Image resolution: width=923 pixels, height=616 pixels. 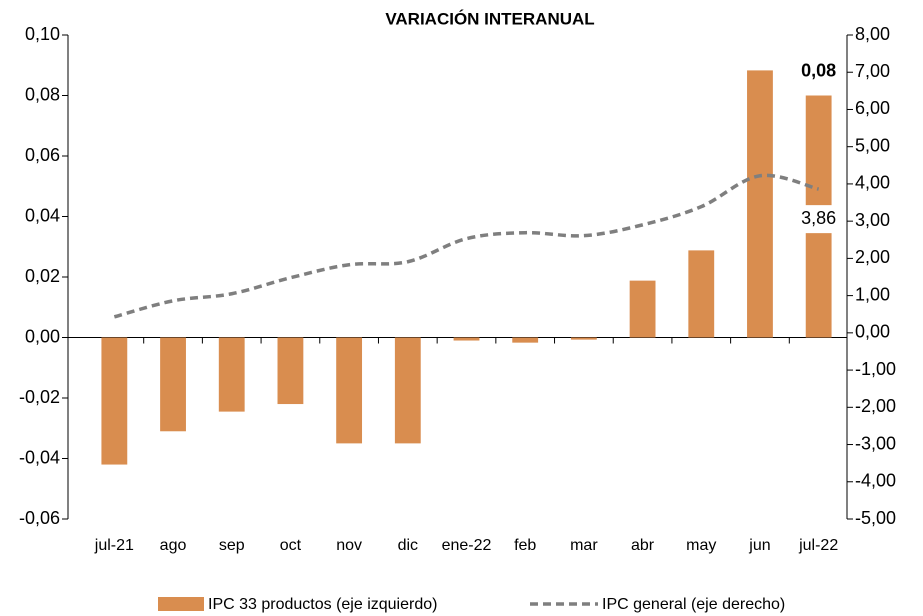 What do you see at coordinates (173, 545) in the screenshot?
I see `x-tick-label: ago` at bounding box center [173, 545].